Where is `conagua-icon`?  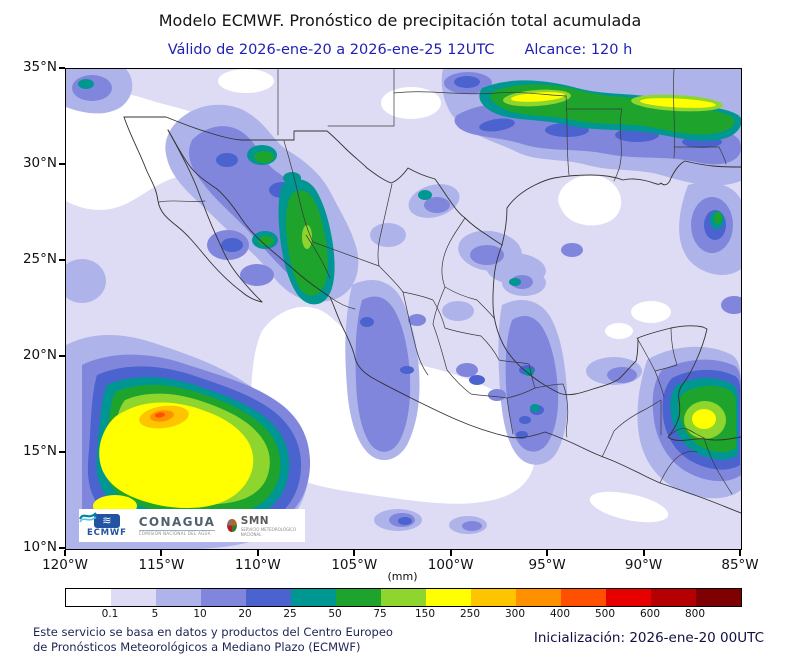
conagua-icon is located at coordinates (88, 517).